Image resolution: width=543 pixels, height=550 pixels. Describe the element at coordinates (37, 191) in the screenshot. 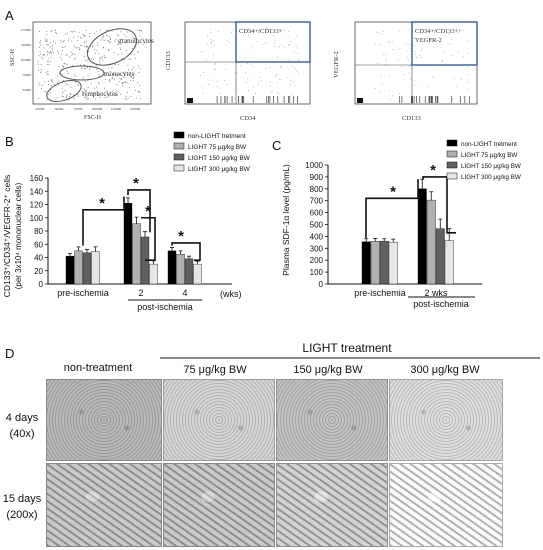

I see `y-tick-label: 140` at that location.